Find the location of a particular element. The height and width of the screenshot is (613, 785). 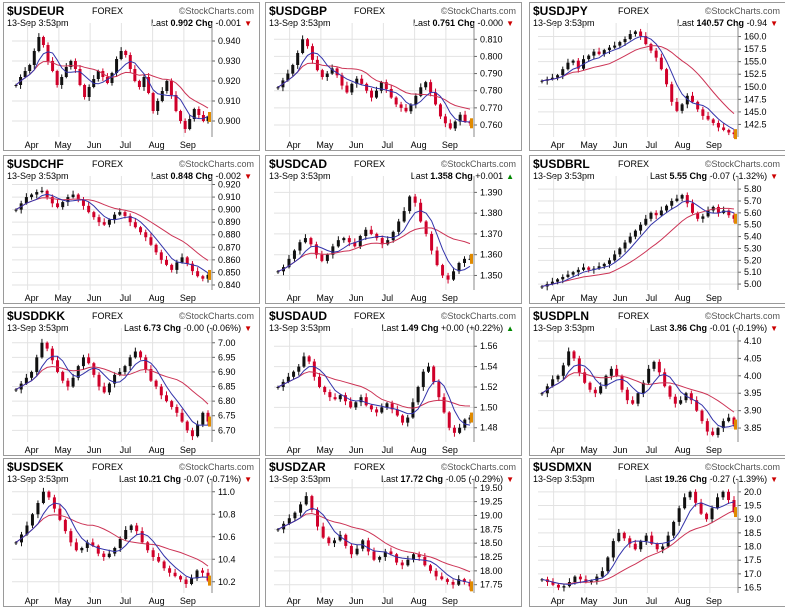

y-tick-label: 1.56 is located at coordinates (489, 346).